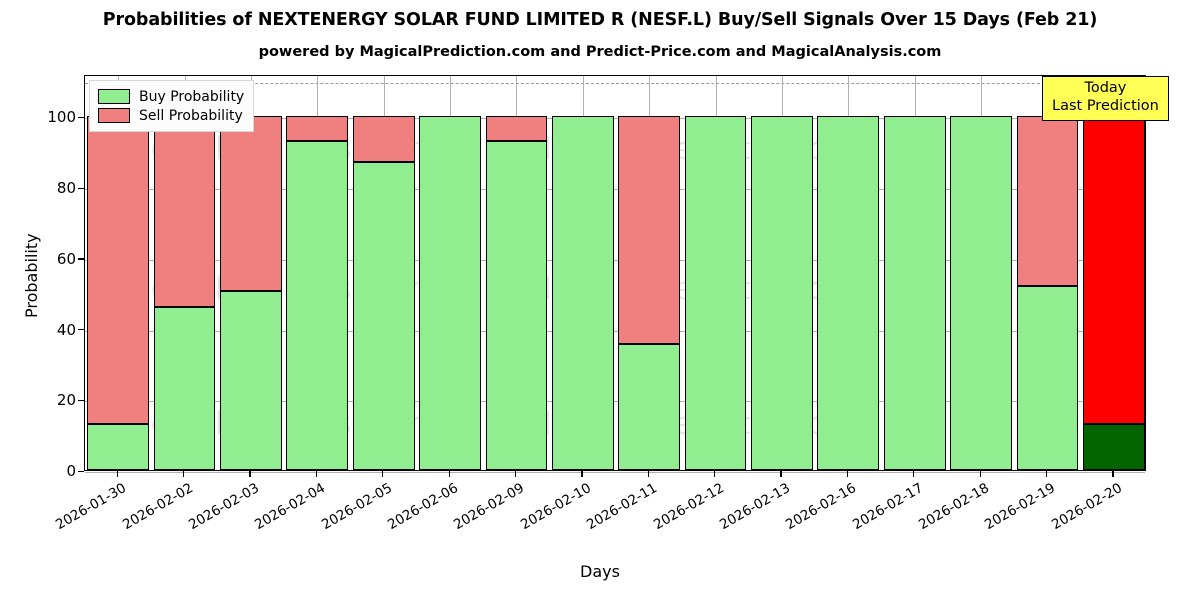 The height and width of the screenshot is (600, 1200). Describe the element at coordinates (66, 400) in the screenshot. I see `y-axis-tick-label: 20` at that location.